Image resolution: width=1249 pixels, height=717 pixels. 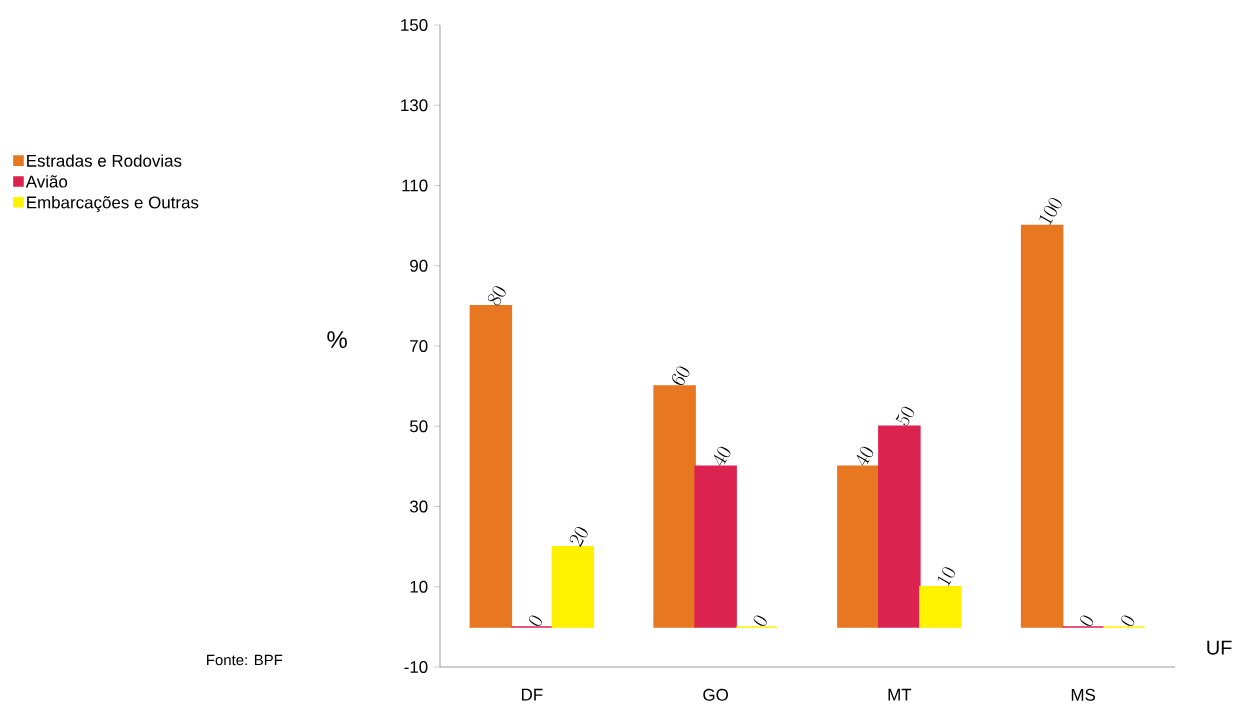 What do you see at coordinates (578, 537) in the screenshot?
I see `data-label: 20` at bounding box center [578, 537].